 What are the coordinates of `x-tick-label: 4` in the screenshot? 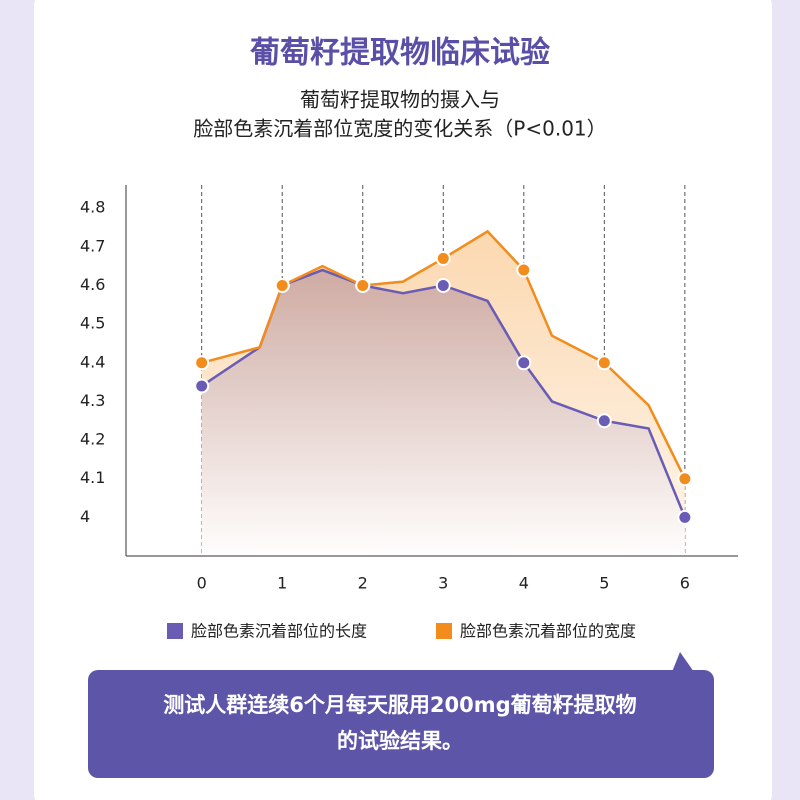 It's located at (524, 583).